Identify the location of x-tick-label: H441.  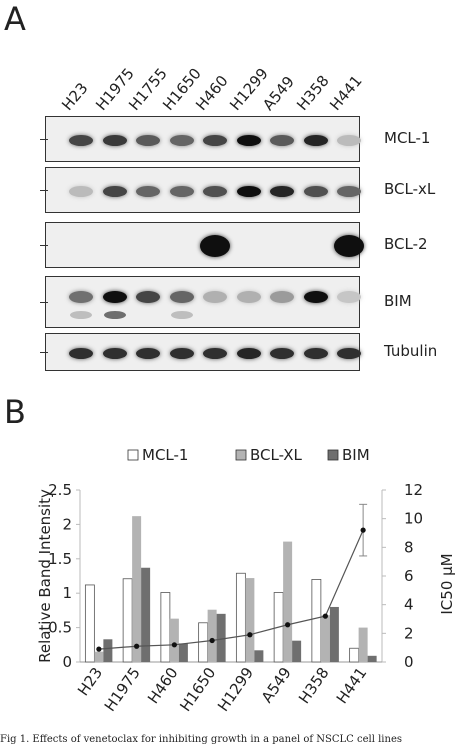
(352, 685).